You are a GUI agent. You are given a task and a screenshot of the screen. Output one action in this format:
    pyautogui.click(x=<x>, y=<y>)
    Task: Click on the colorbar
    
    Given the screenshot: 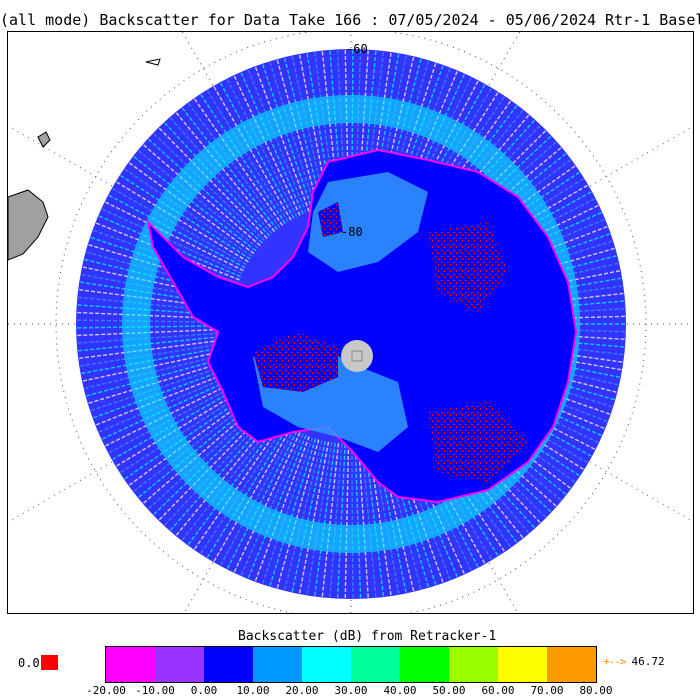 What is the action you would take?
    pyautogui.click(x=351, y=664)
    